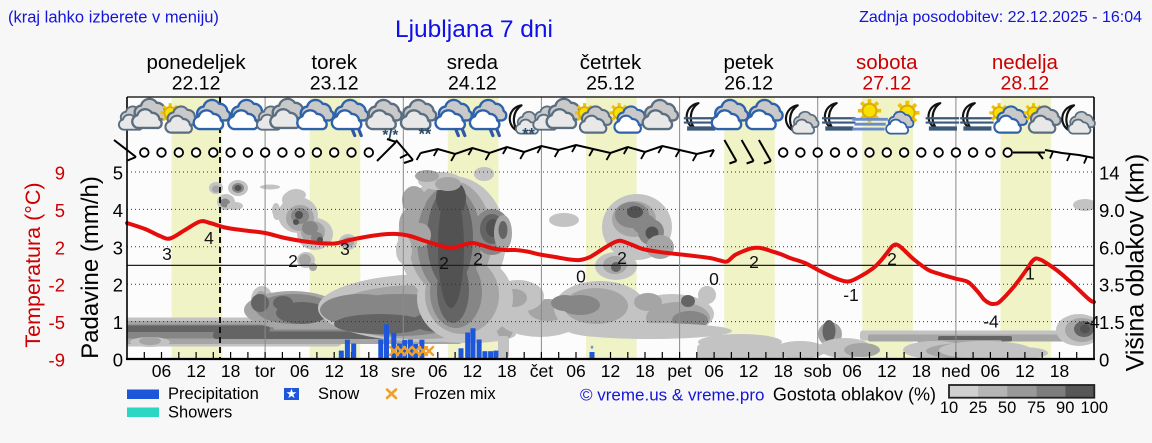 The image size is (1152, 443). Describe the element at coordinates (1007, 408) in the screenshot. I see `svg-text: 50` at that location.